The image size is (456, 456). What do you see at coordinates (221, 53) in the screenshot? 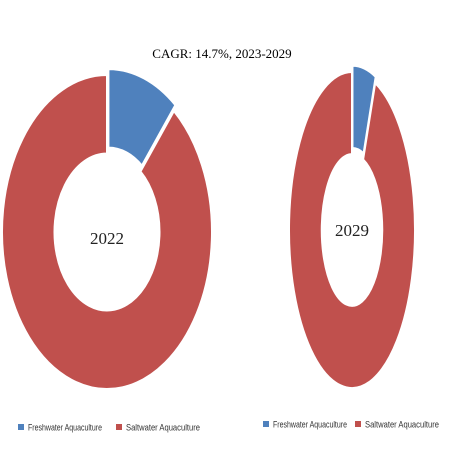
I see `chart-title: CAGR: 14.7%, 2023-2029` at bounding box center [221, 53].